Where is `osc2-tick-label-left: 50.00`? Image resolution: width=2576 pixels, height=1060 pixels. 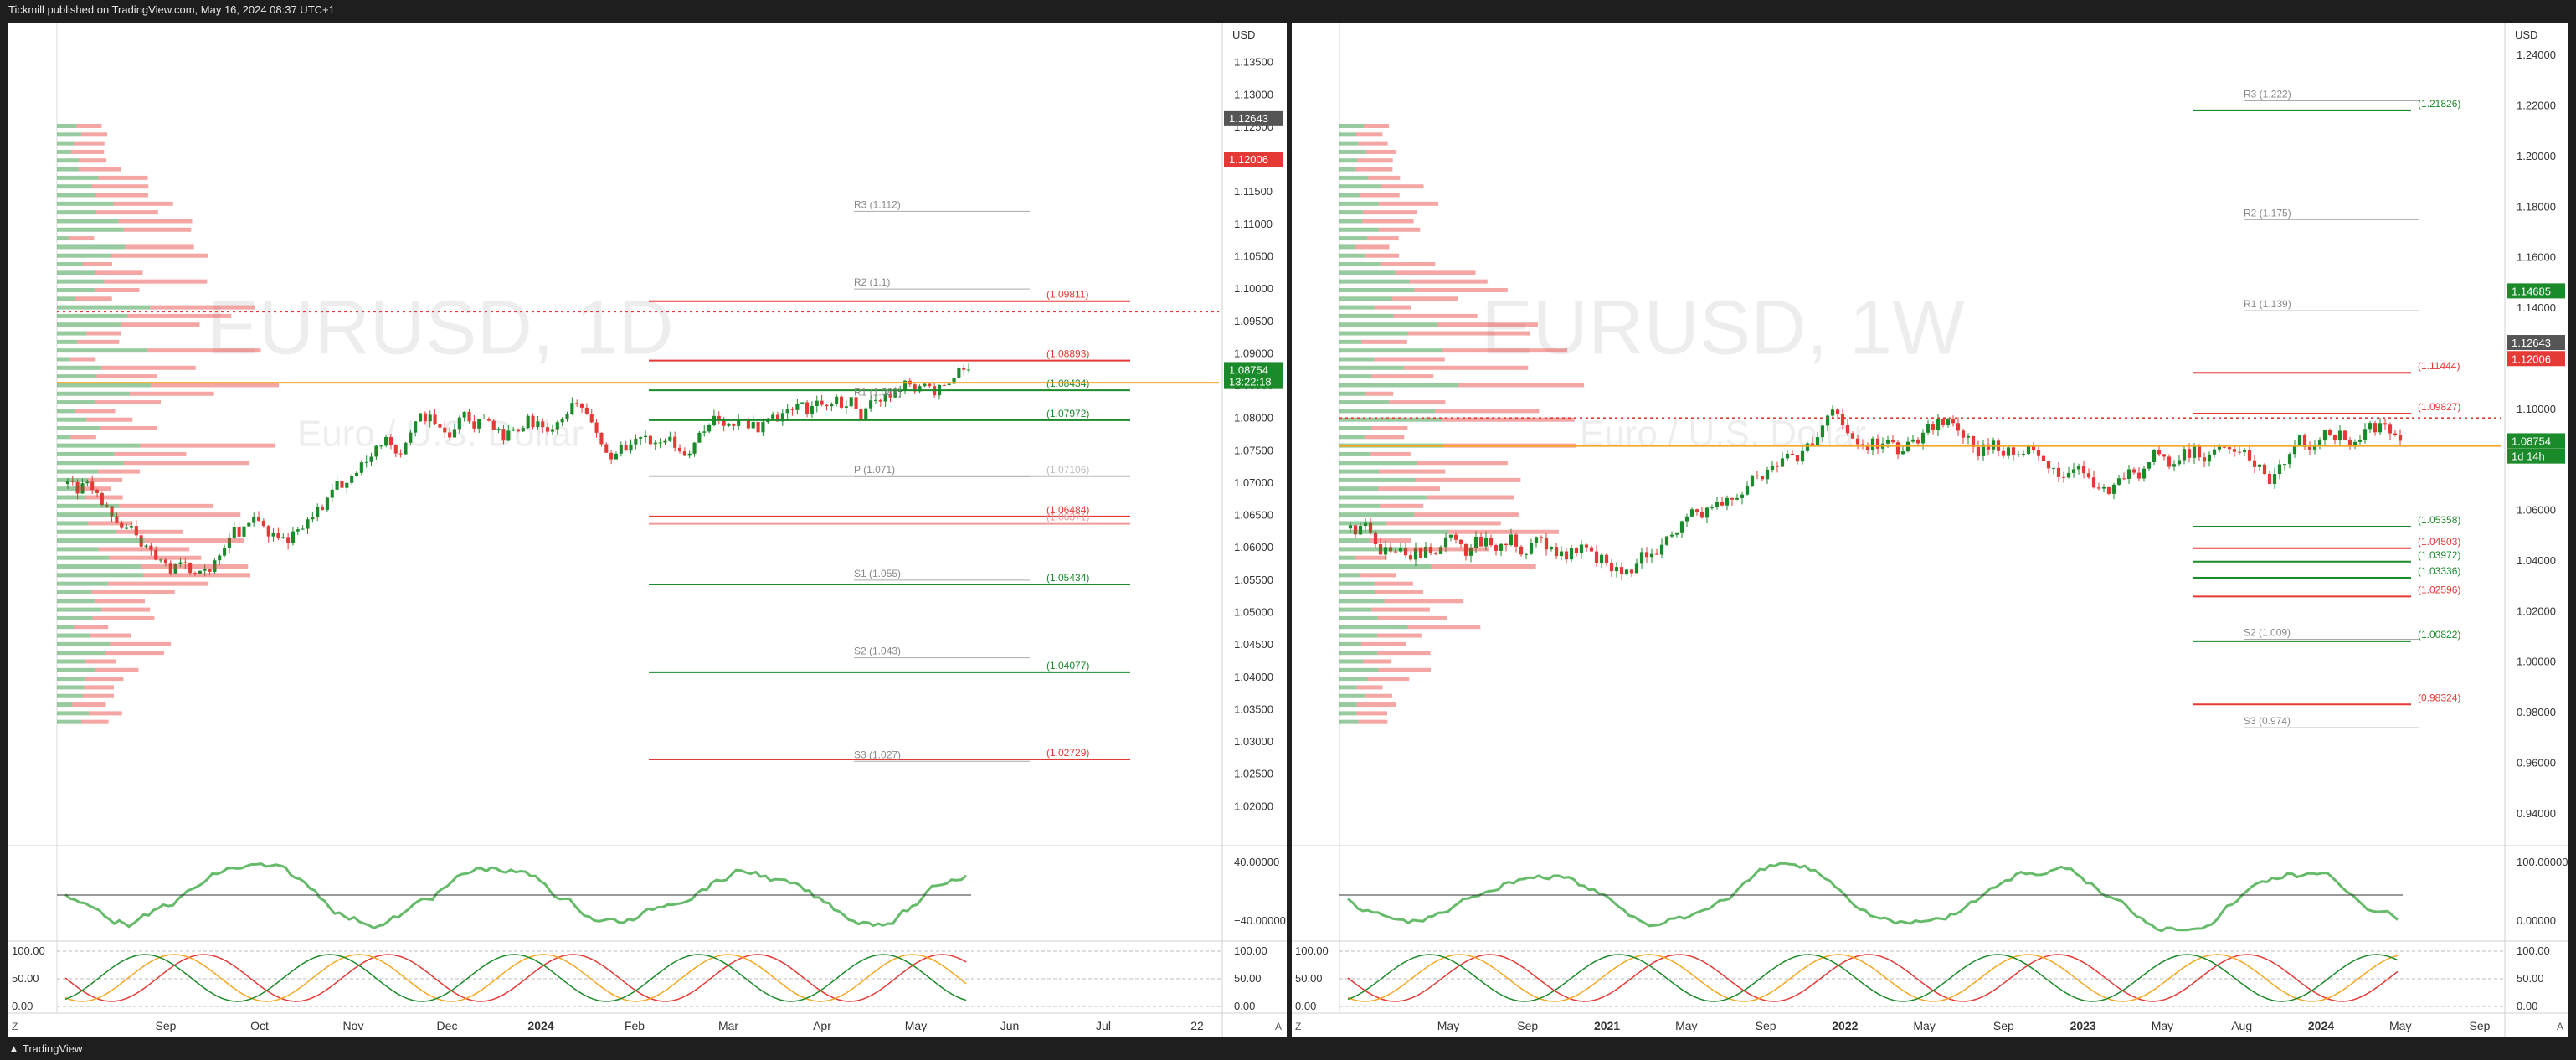 osc2-tick-label-left: 50.00 is located at coordinates (26, 978).